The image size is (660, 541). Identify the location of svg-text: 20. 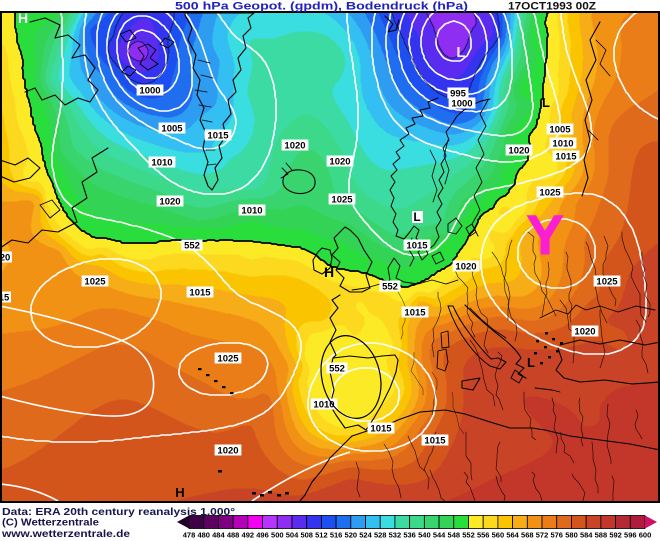
(5, 258).